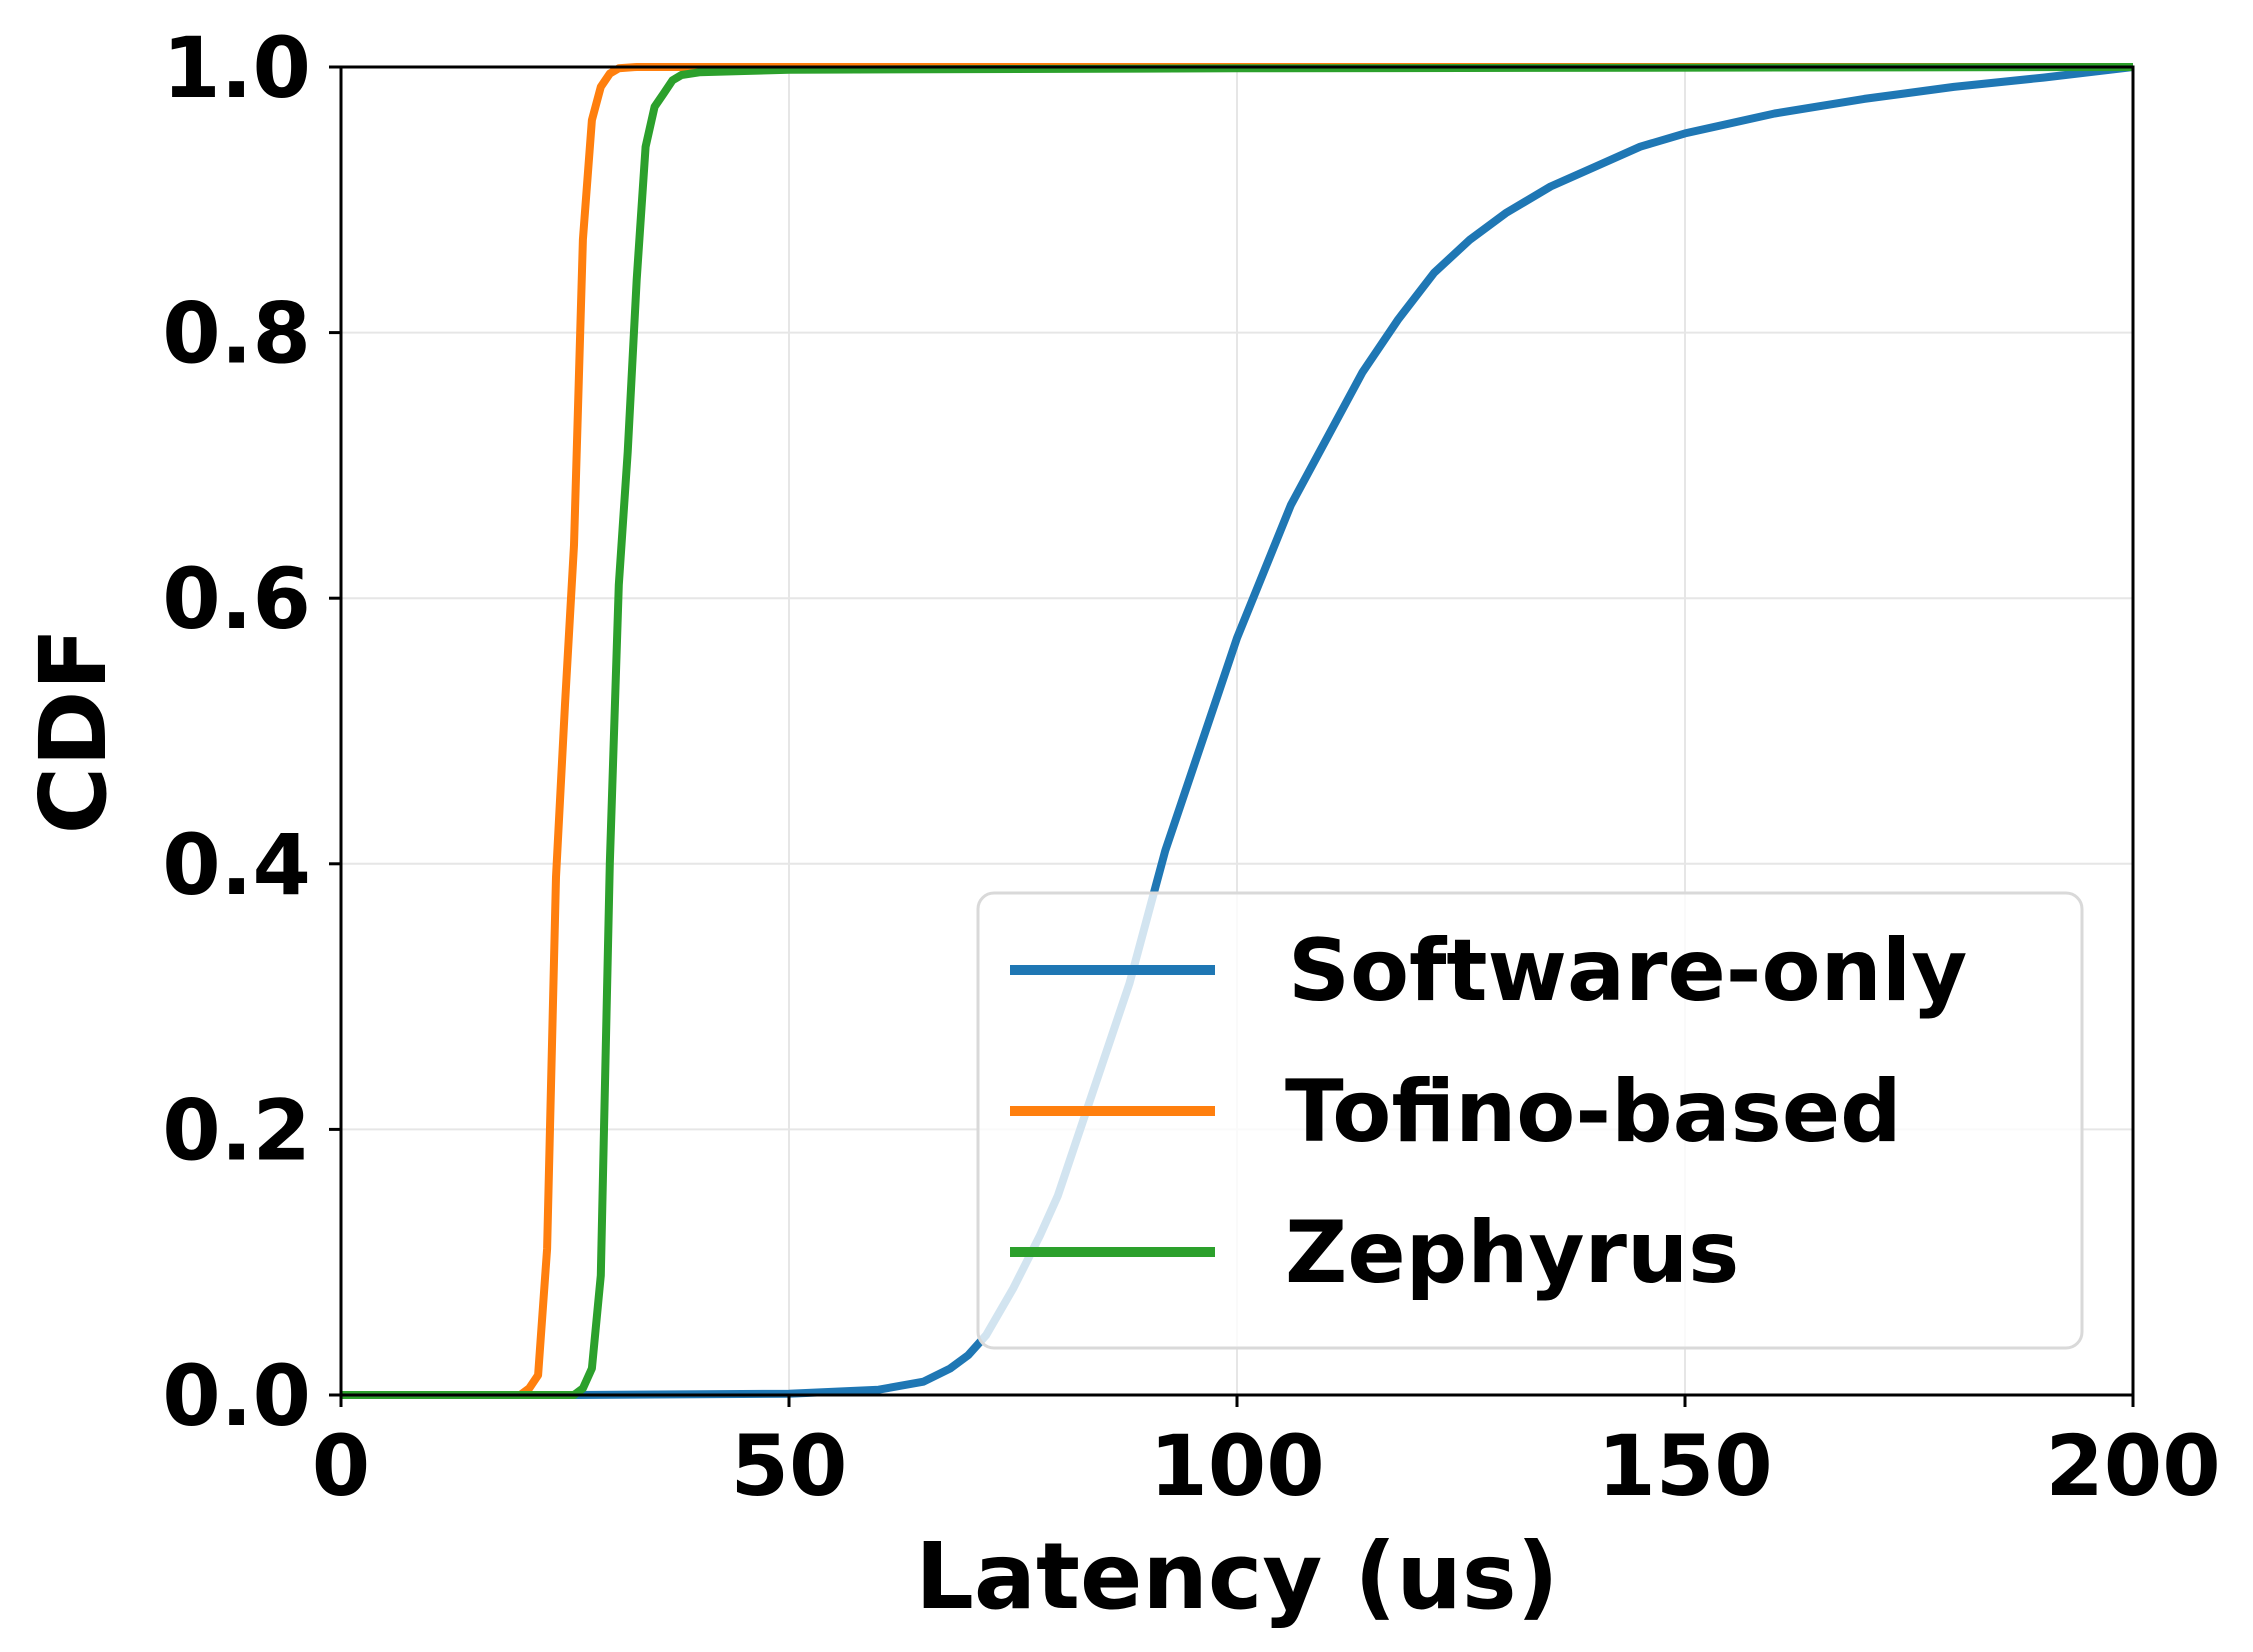 The image size is (2253, 1652). What do you see at coordinates (789, 1466) in the screenshot?
I see `x-tick-label: 50` at bounding box center [789, 1466].